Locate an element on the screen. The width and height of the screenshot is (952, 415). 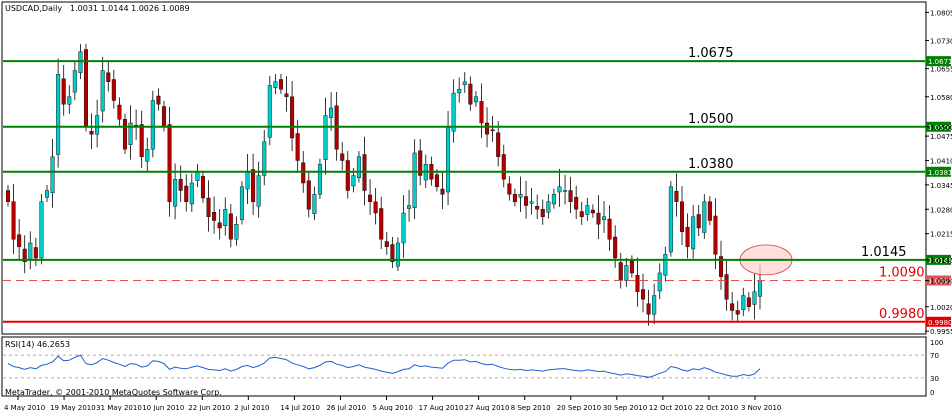
level-tag-text: 1.0146 is located at coordinates (940, 261).